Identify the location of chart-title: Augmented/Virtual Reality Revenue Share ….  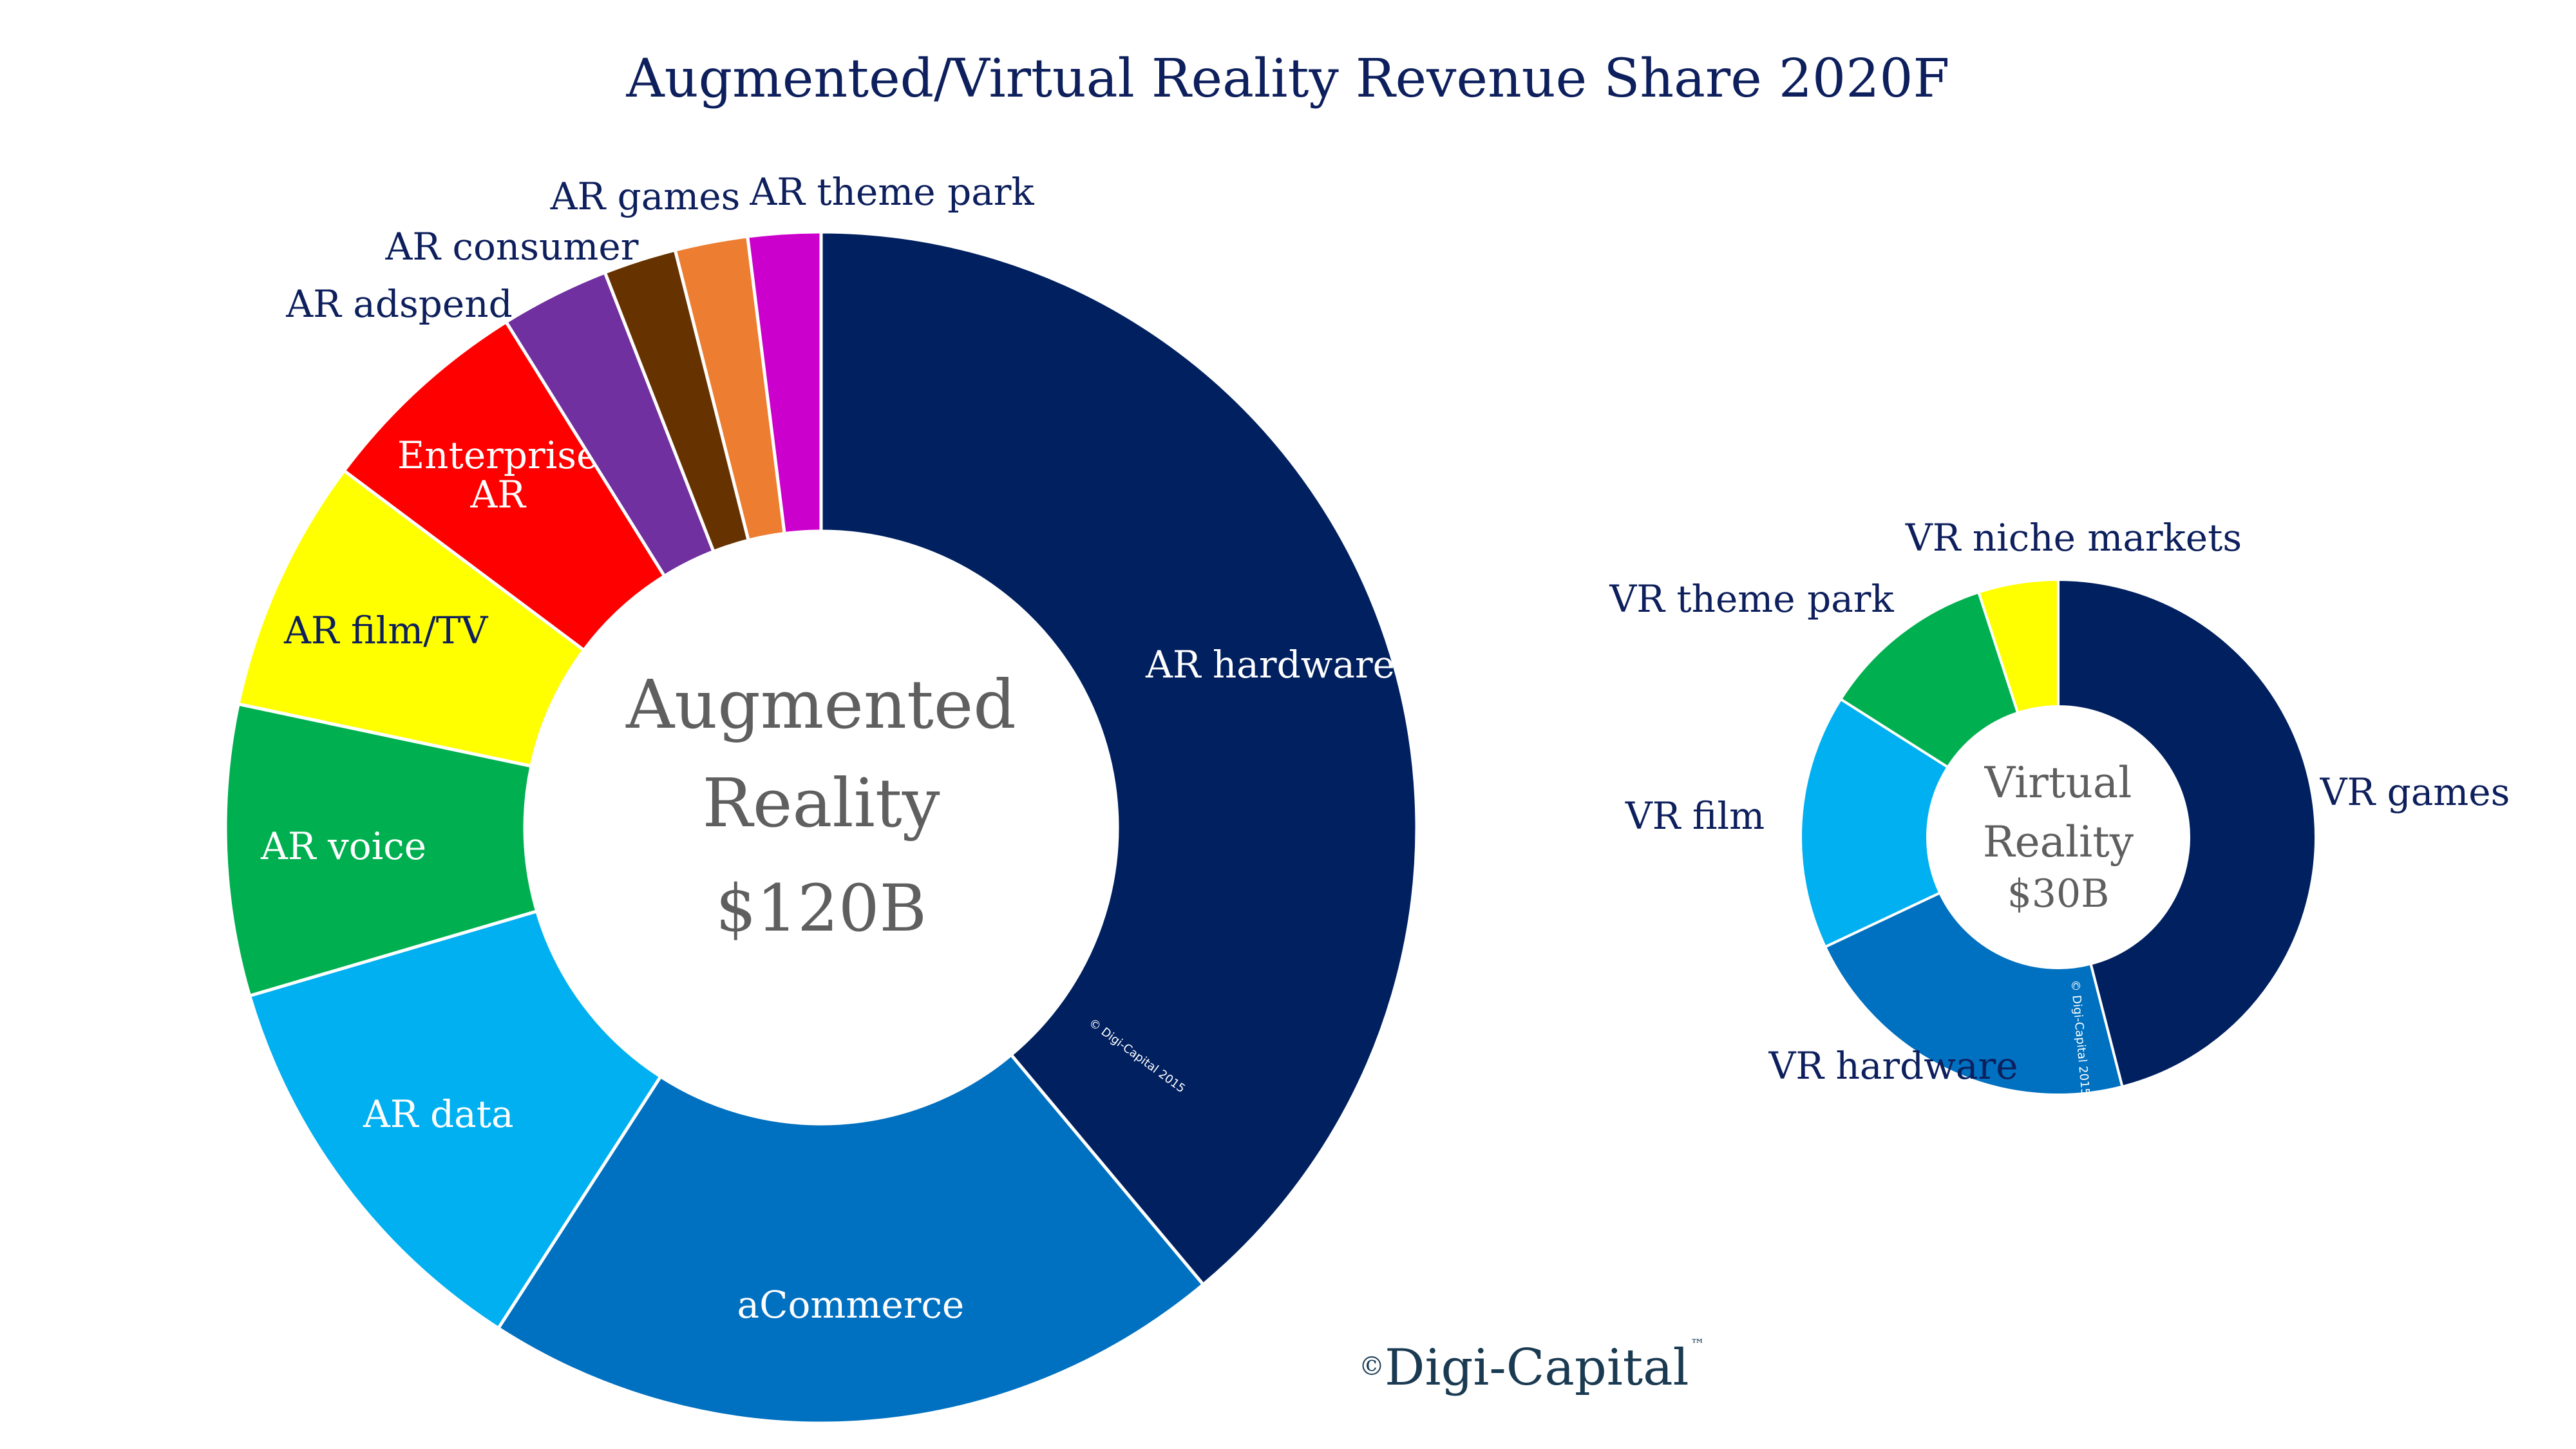
(1288, 78).